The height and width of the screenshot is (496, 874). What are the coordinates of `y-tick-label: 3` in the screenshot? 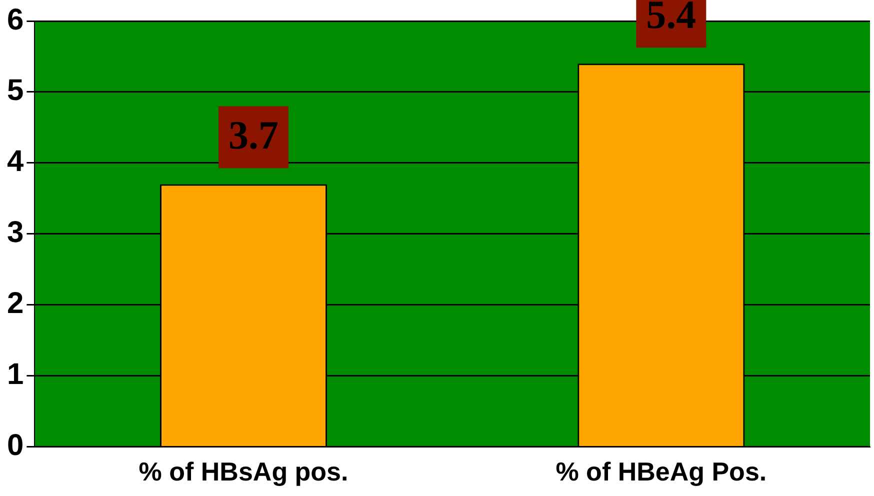 It's located at (15, 233).